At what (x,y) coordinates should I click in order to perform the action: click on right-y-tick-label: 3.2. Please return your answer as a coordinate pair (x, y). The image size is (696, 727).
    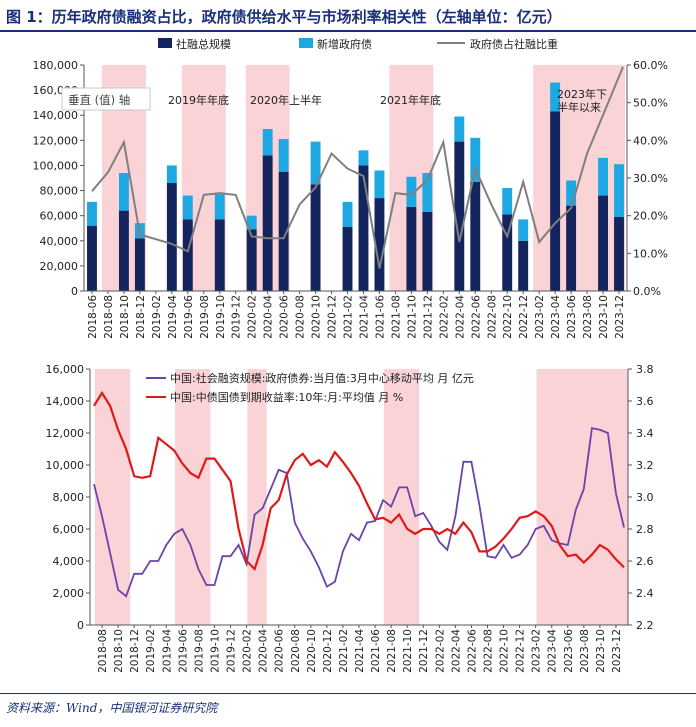
    Looking at the image, I should click on (645, 465).